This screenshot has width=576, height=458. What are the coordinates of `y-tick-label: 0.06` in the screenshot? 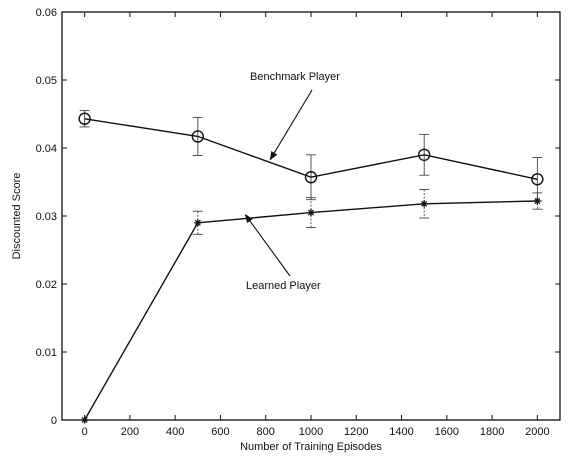 It's located at (46, 13).